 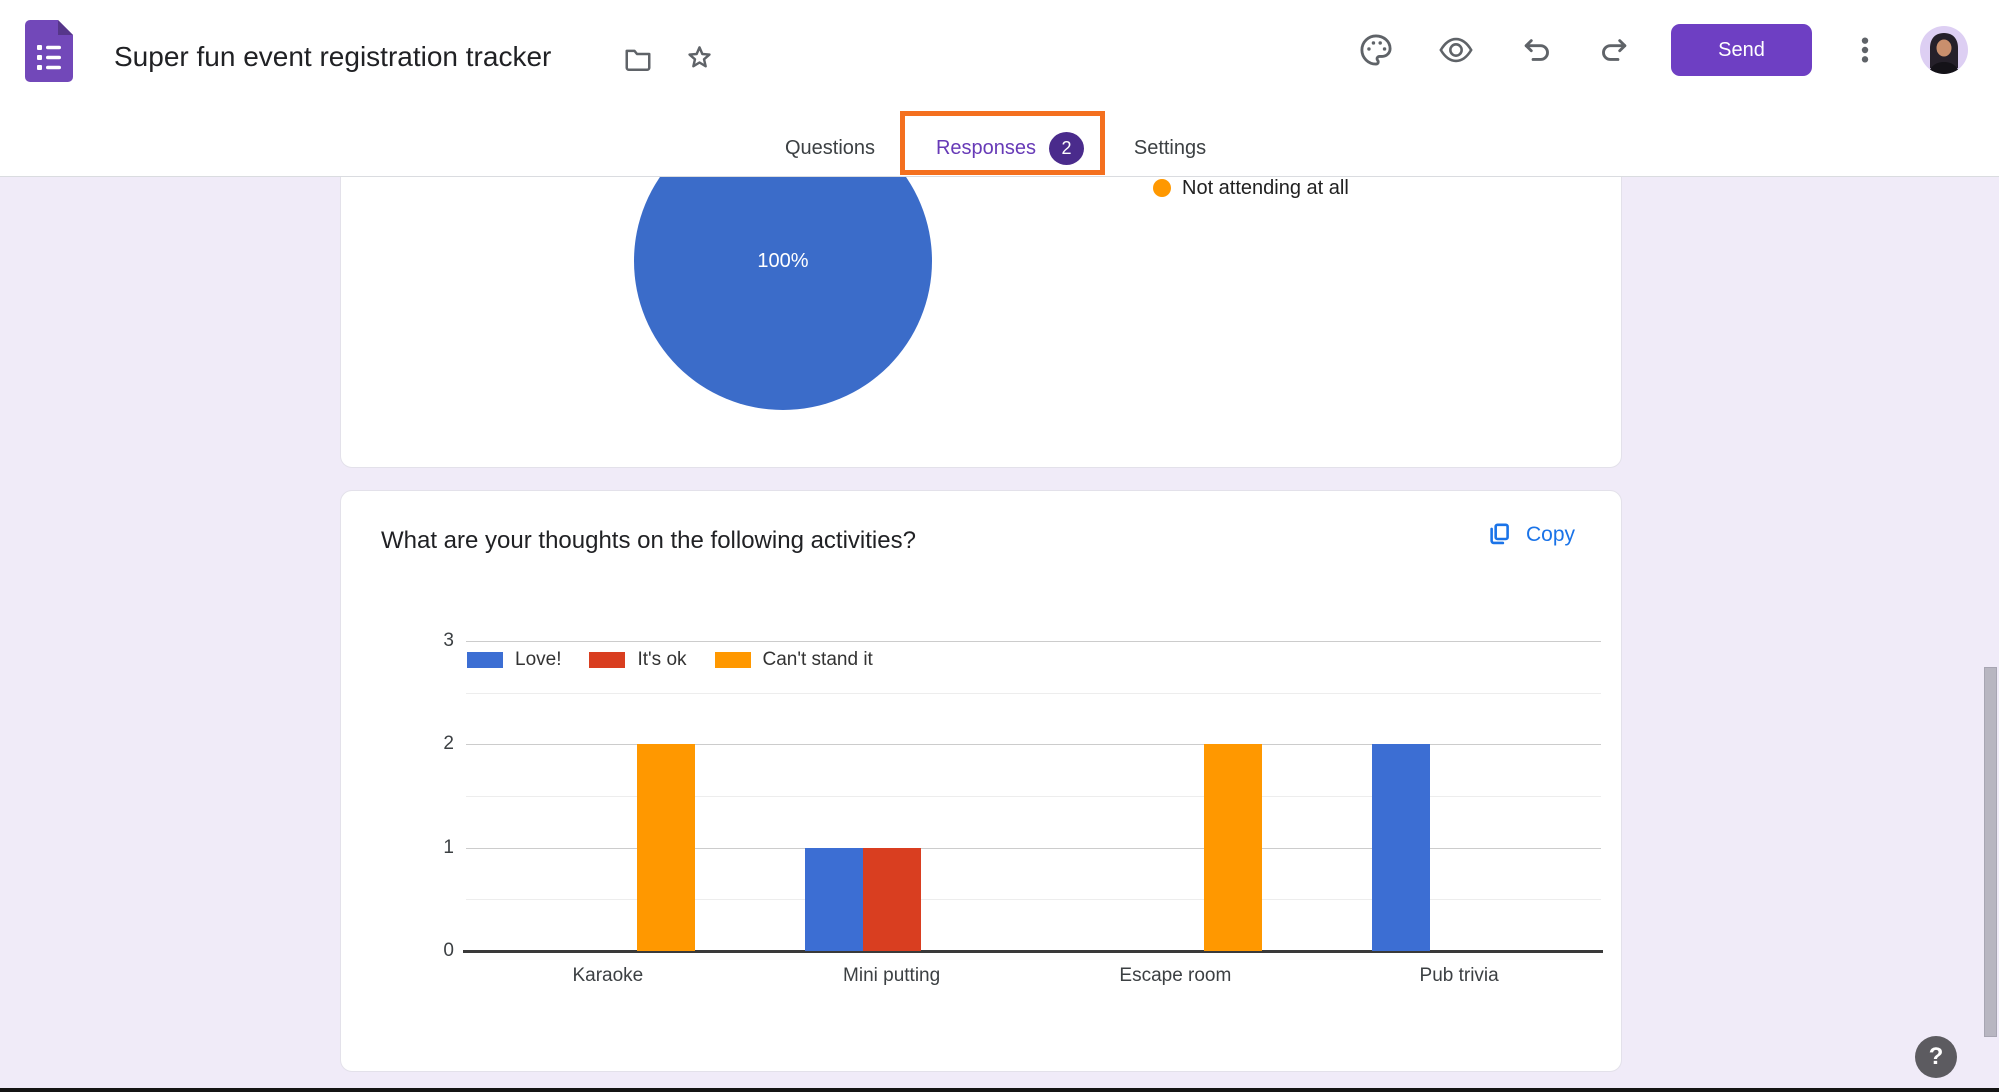 What do you see at coordinates (1033, 693) in the screenshot?
I see `gridline-2.5` at bounding box center [1033, 693].